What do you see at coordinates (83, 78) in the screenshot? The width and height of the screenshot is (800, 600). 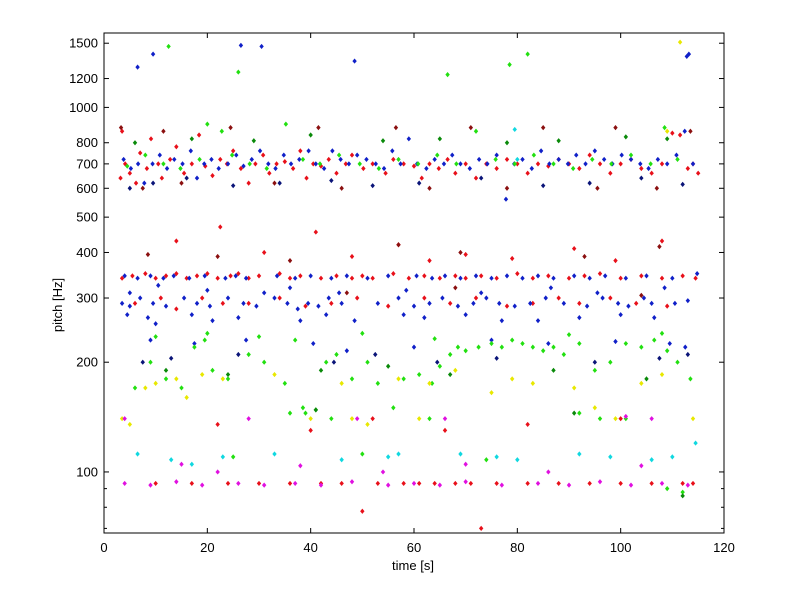 I see `y-tick-label: 1200` at bounding box center [83, 78].